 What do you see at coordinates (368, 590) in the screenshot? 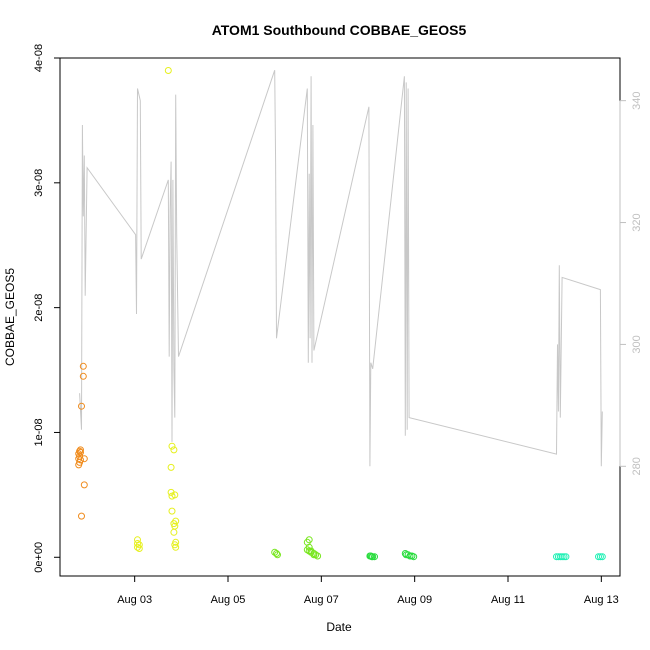
I see `x-axis: Aug 03 Aug 05 Aug 07 Aug 09 Aug 11 Aug 13` at bounding box center [368, 590].